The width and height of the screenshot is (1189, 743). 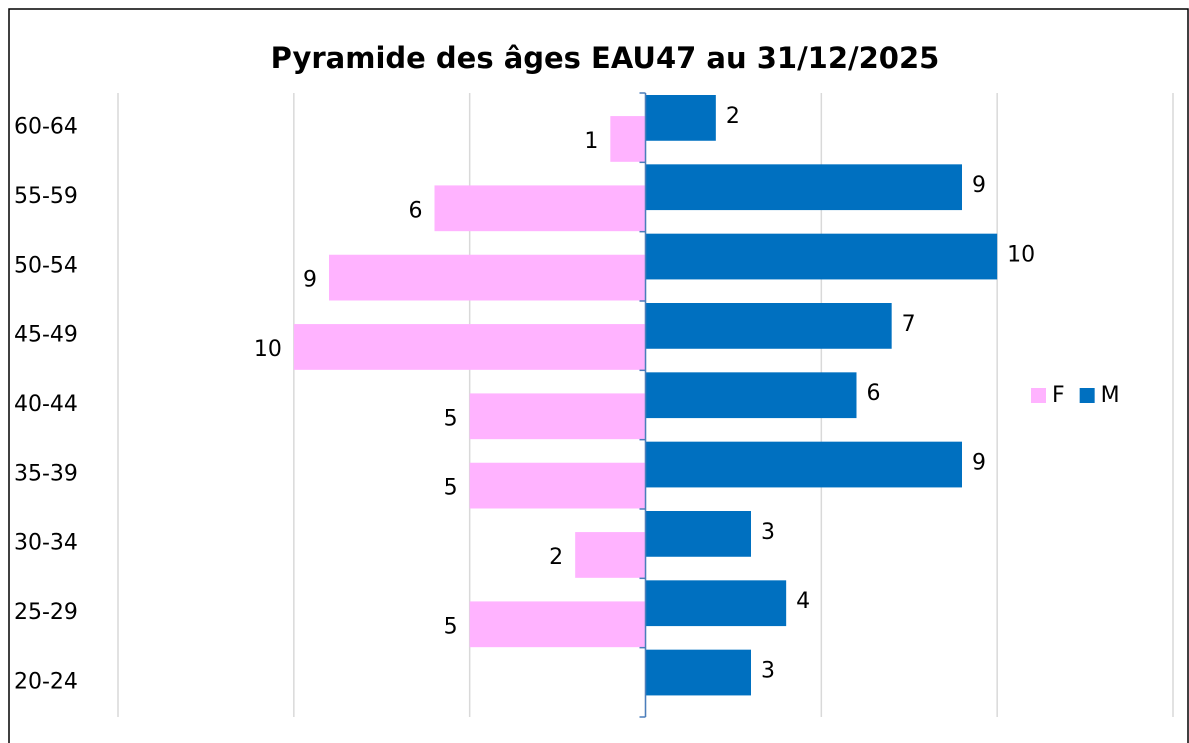 I want to click on legend-label: F, so click(x=1058, y=395).